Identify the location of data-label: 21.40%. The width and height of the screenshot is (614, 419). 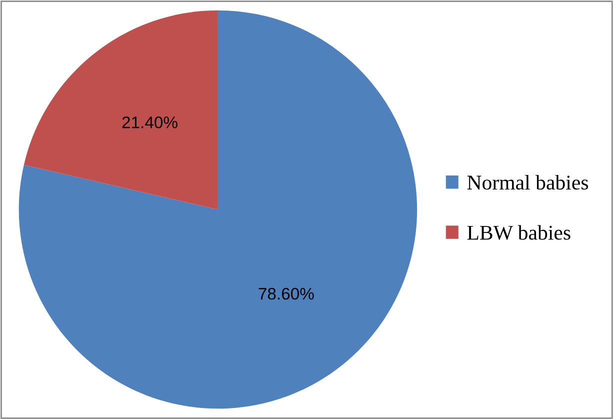
(150, 122).